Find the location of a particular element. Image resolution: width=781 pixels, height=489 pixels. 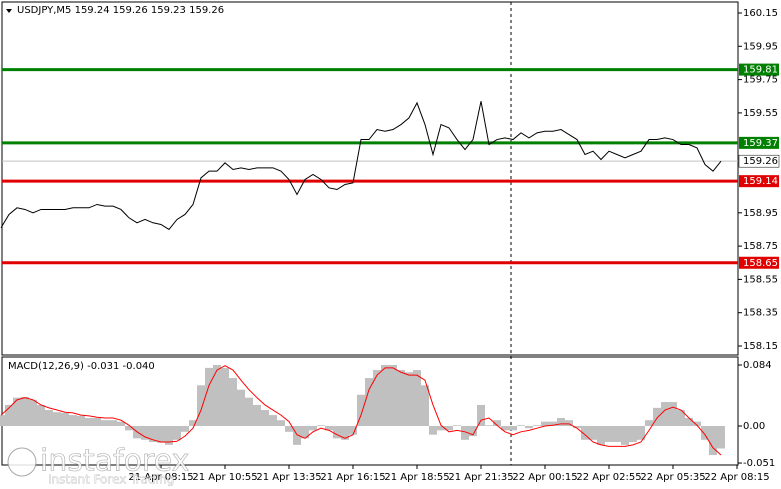

level-label: 159.37 is located at coordinates (760, 143).